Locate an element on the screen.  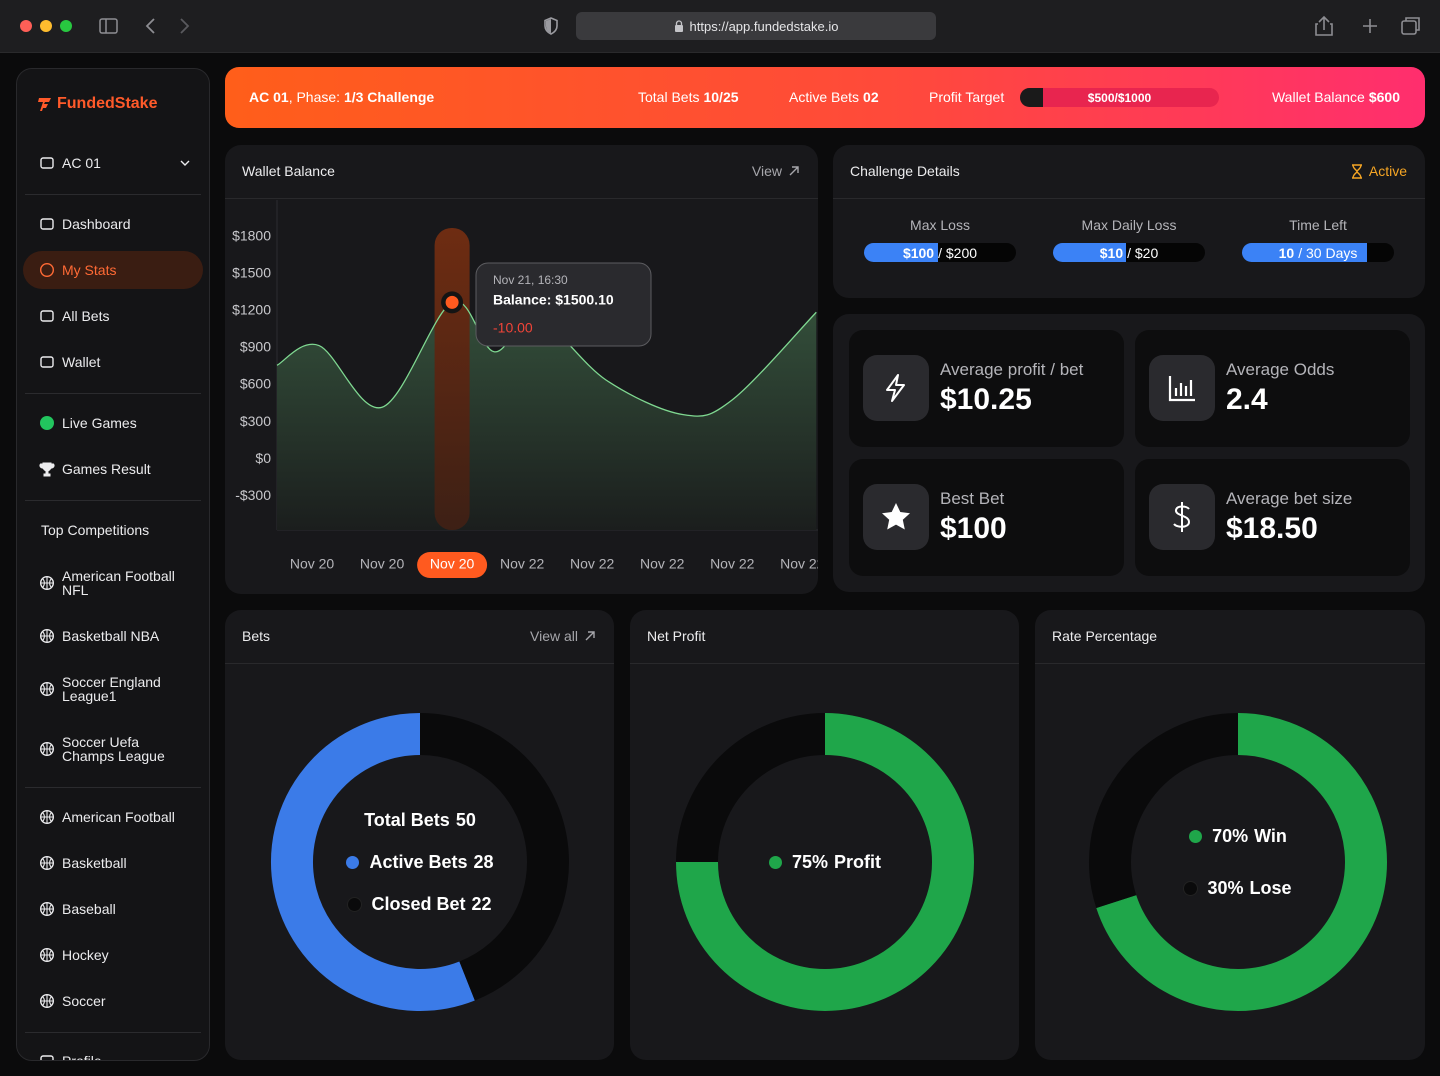
y-tick-label: $1200 is located at coordinates (251, 310).